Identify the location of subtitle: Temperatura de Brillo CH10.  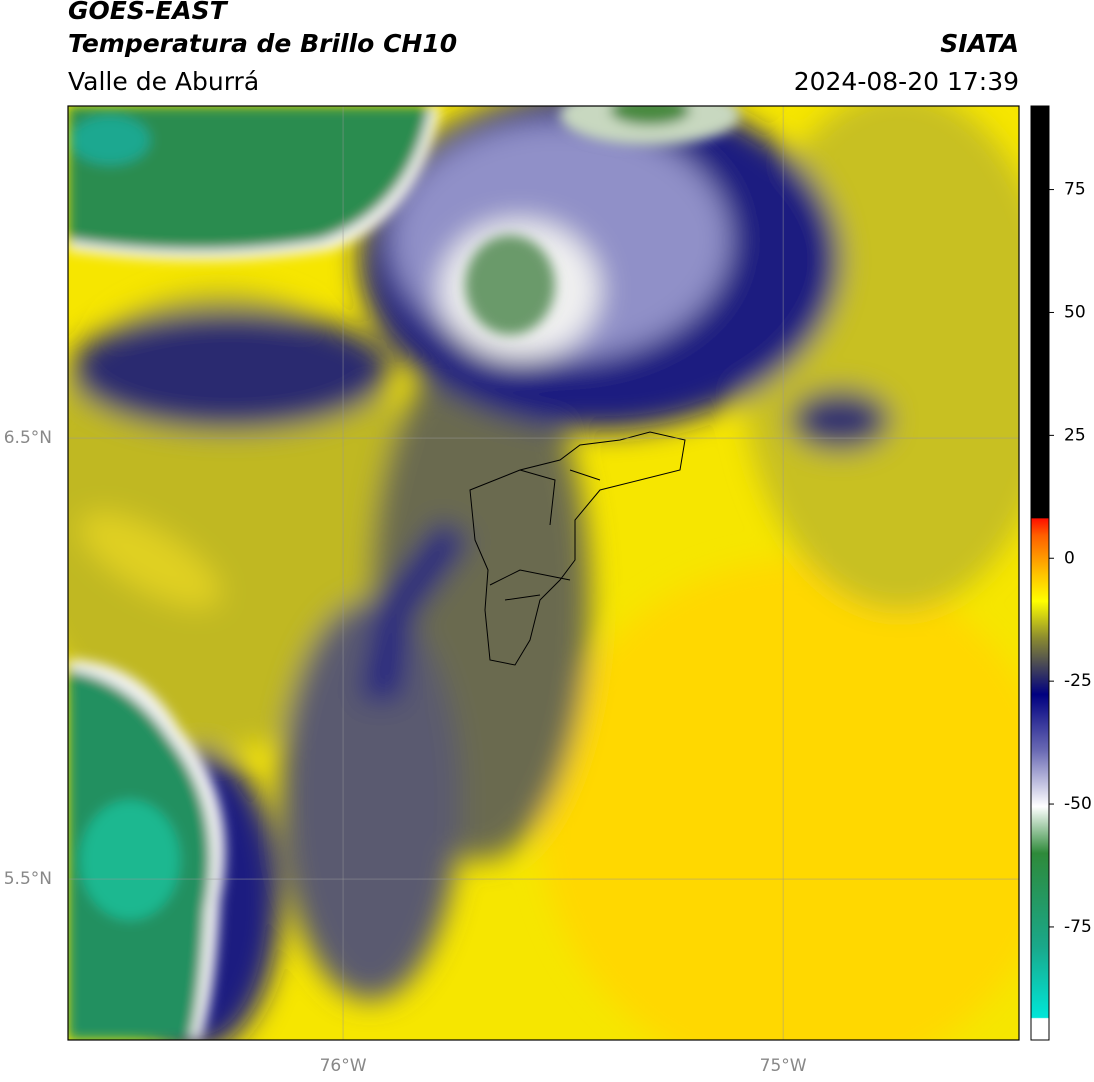
(262, 43).